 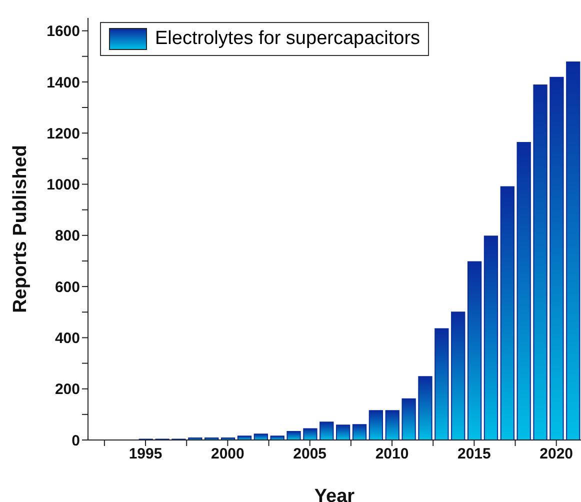 What do you see at coordinates (227, 454) in the screenshot?
I see `x-tick-label: 2000` at bounding box center [227, 454].